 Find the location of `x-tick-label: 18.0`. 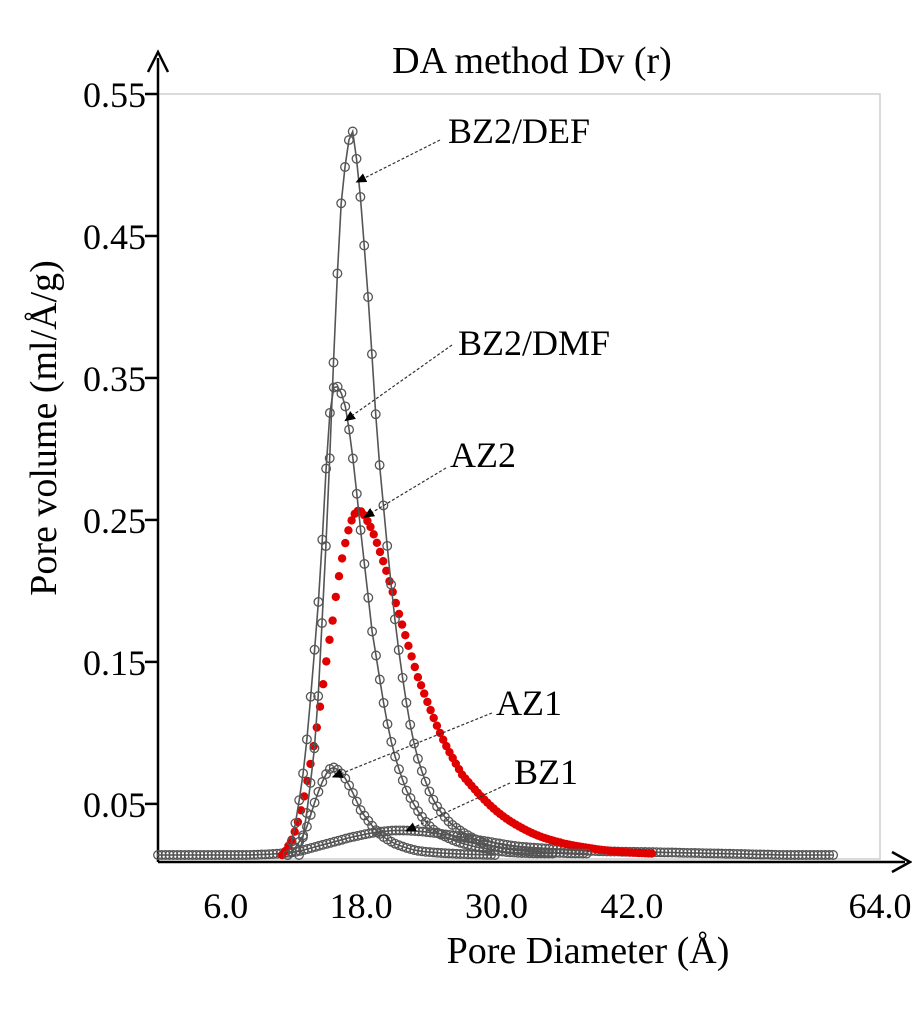

x-tick-label: 18.0 is located at coordinates (361, 906).